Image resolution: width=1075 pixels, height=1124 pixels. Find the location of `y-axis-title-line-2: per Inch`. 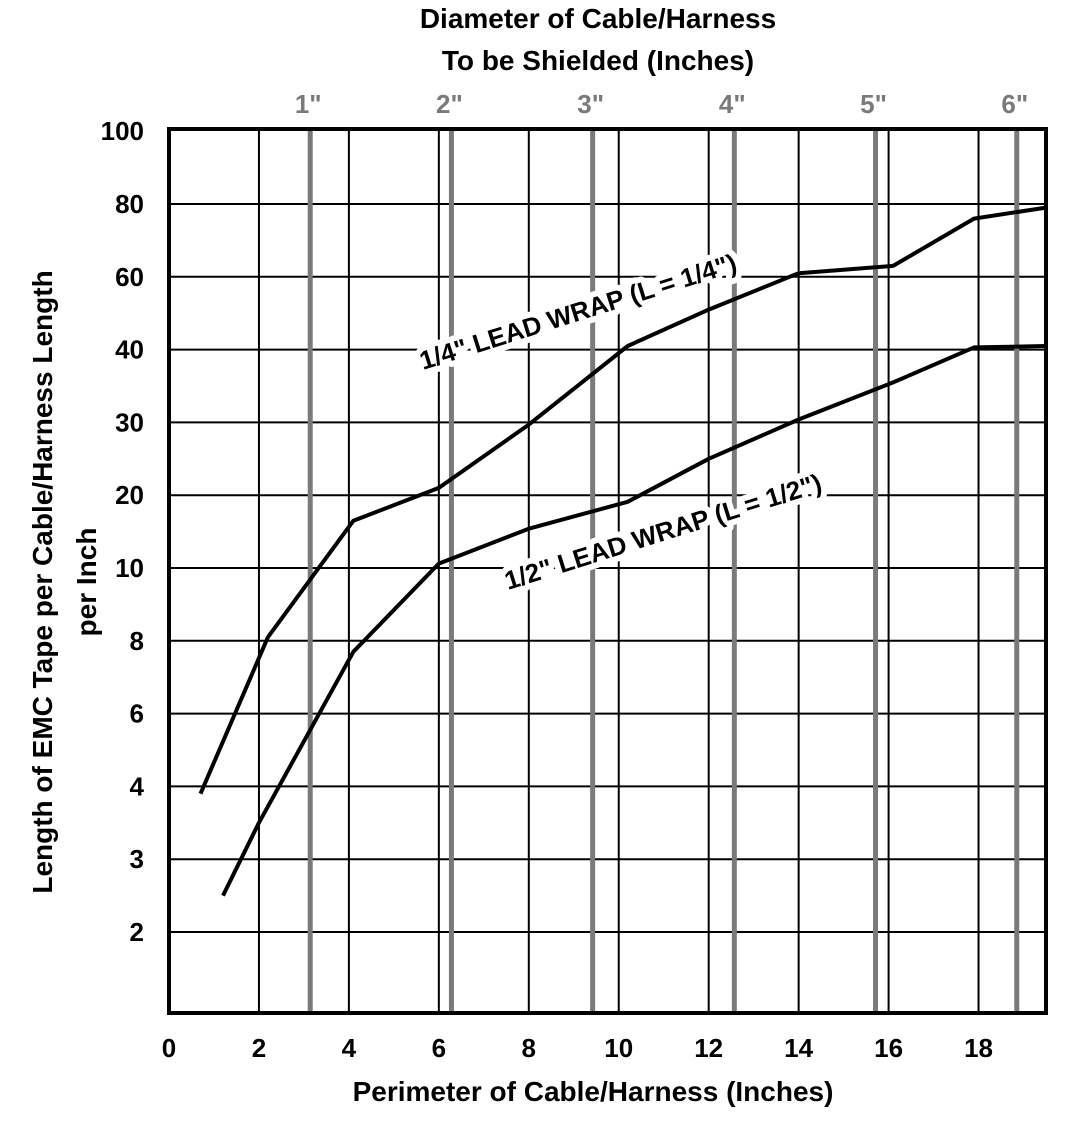

y-axis-title-line-2: per Inch is located at coordinates (86, 582).